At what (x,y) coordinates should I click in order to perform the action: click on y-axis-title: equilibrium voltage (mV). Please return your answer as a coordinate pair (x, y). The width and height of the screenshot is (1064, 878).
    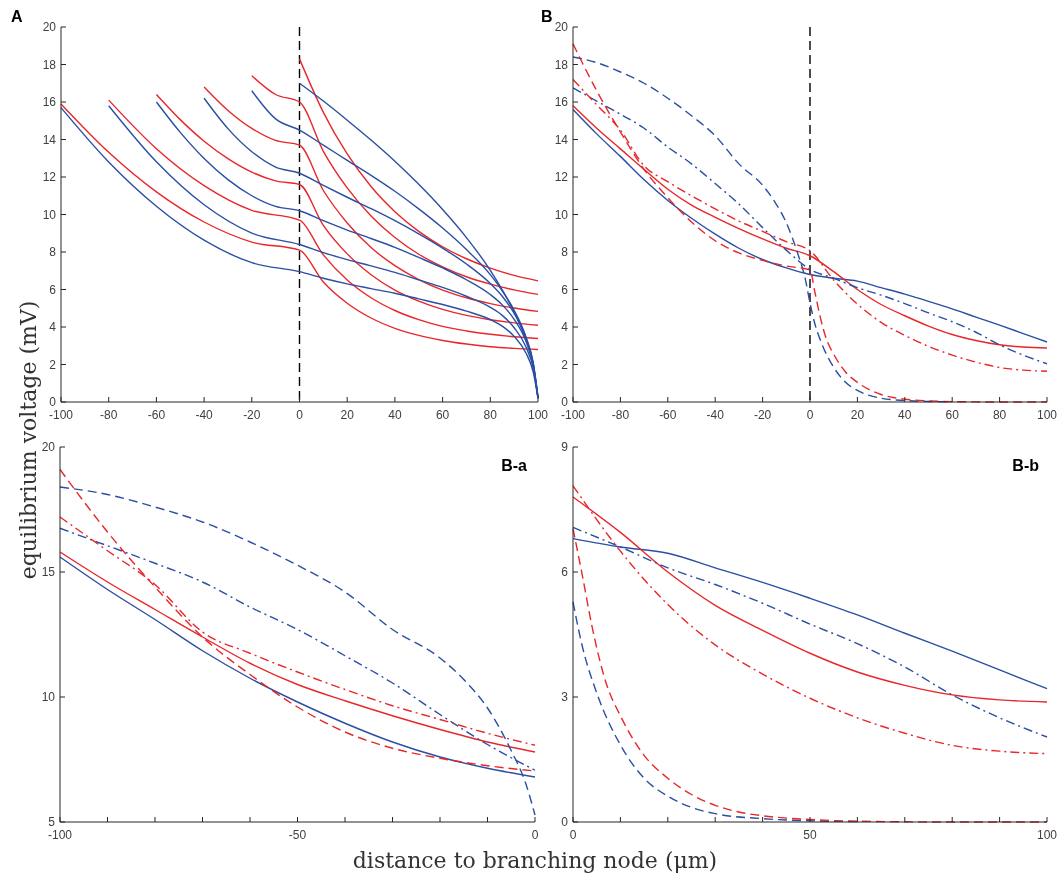
    Looking at the image, I should click on (28, 440).